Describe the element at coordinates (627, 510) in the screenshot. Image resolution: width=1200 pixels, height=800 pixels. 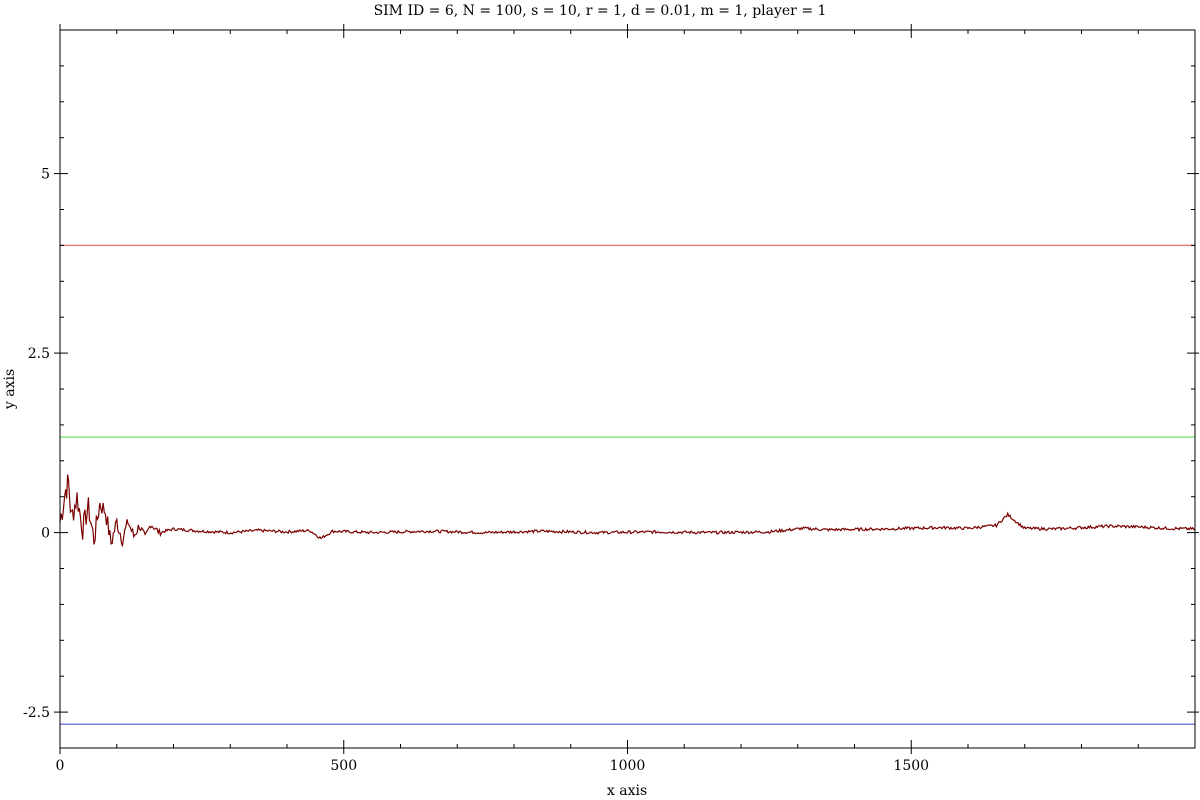
I see `simulation-trace-line` at that location.